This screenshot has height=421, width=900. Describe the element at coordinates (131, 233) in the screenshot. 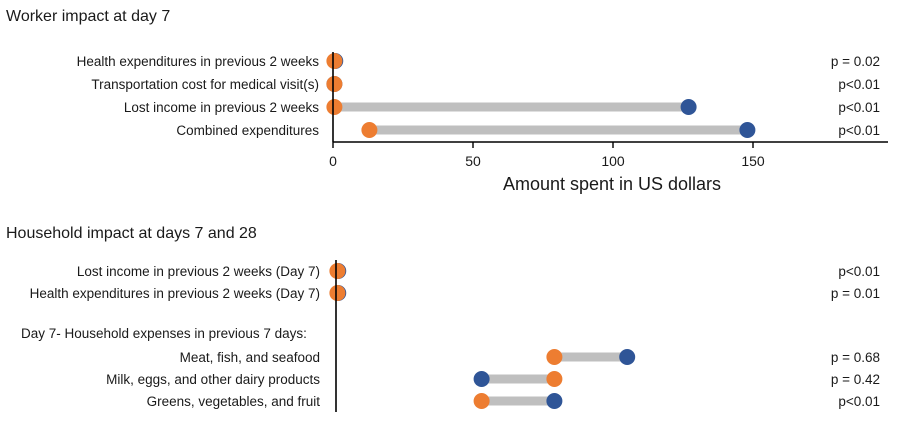

I see `household-panel-title: Household impact at days 7 and 28` at that location.